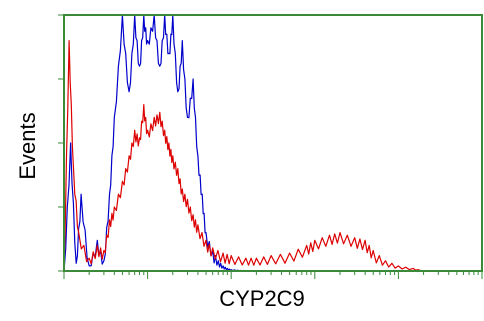  What do you see at coordinates (262, 298) in the screenshot?
I see `x-axis-label: CYP2C9` at bounding box center [262, 298].